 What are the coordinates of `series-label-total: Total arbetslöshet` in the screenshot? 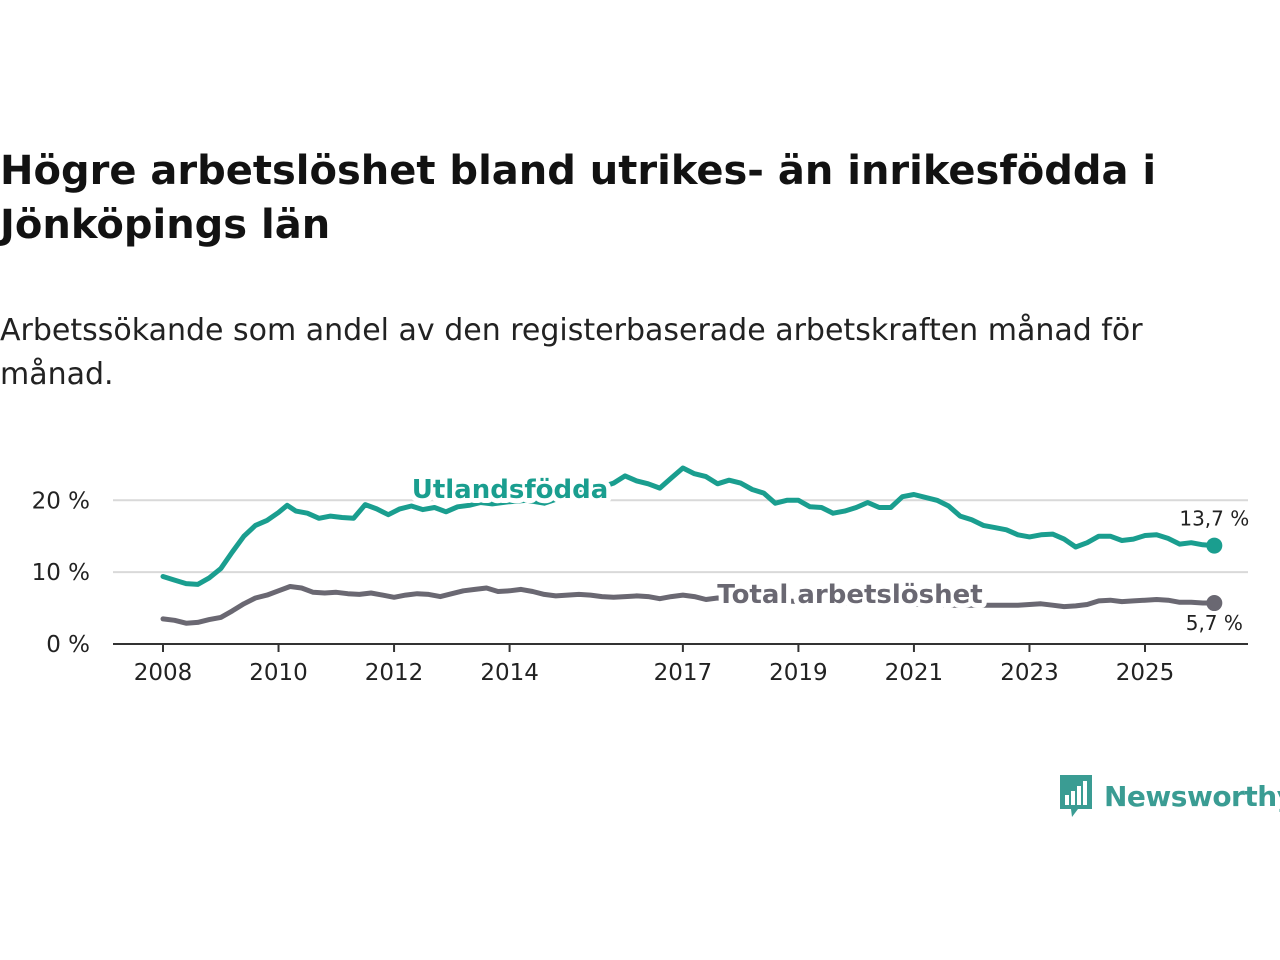 It's located at (849, 595).